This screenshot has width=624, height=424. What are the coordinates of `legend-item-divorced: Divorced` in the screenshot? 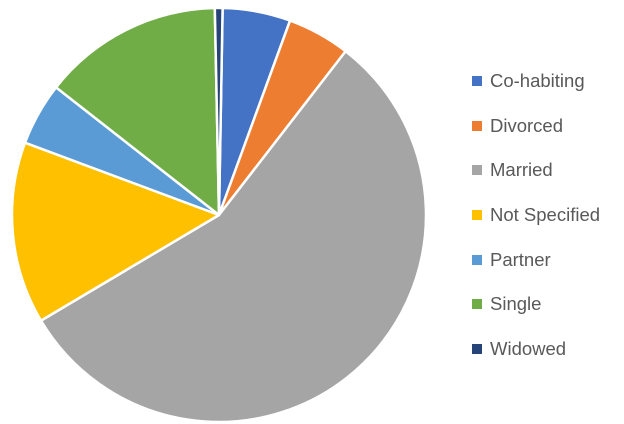 It's located at (536, 126).